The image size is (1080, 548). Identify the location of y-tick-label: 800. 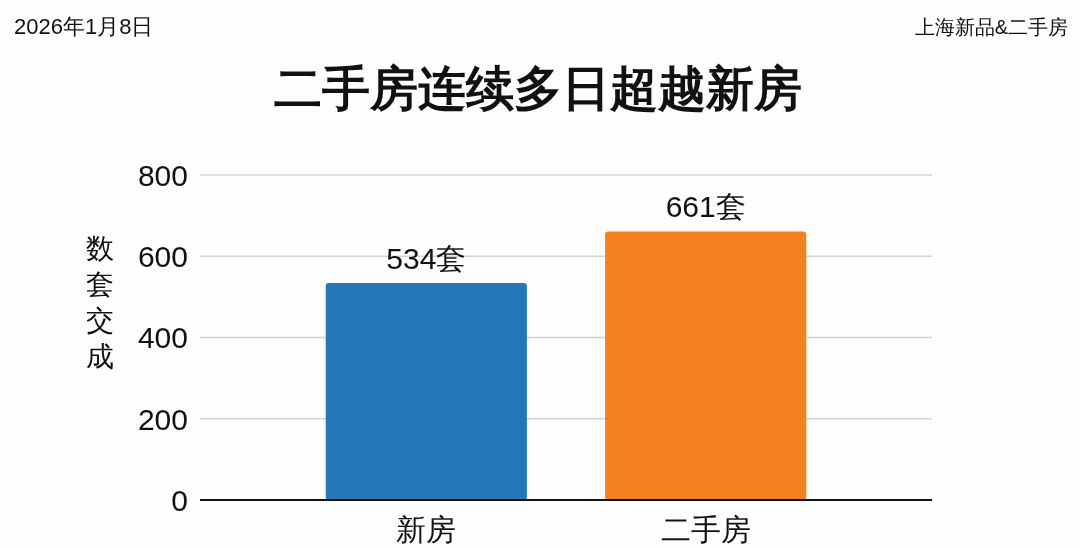
(162, 175).